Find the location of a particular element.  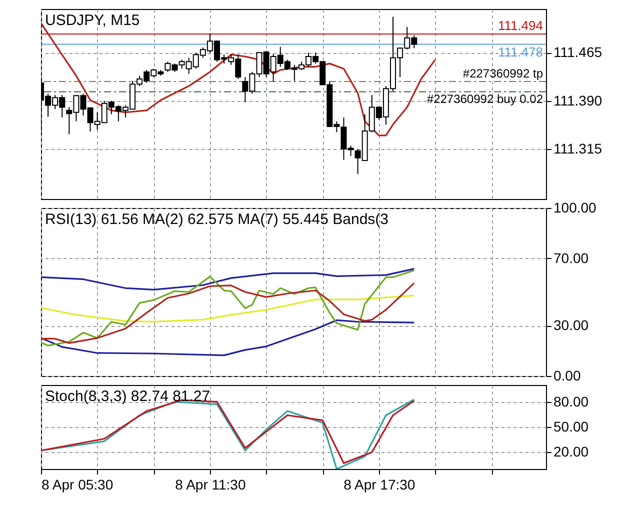

y-tick-label: 80.00 is located at coordinates (571, 401).